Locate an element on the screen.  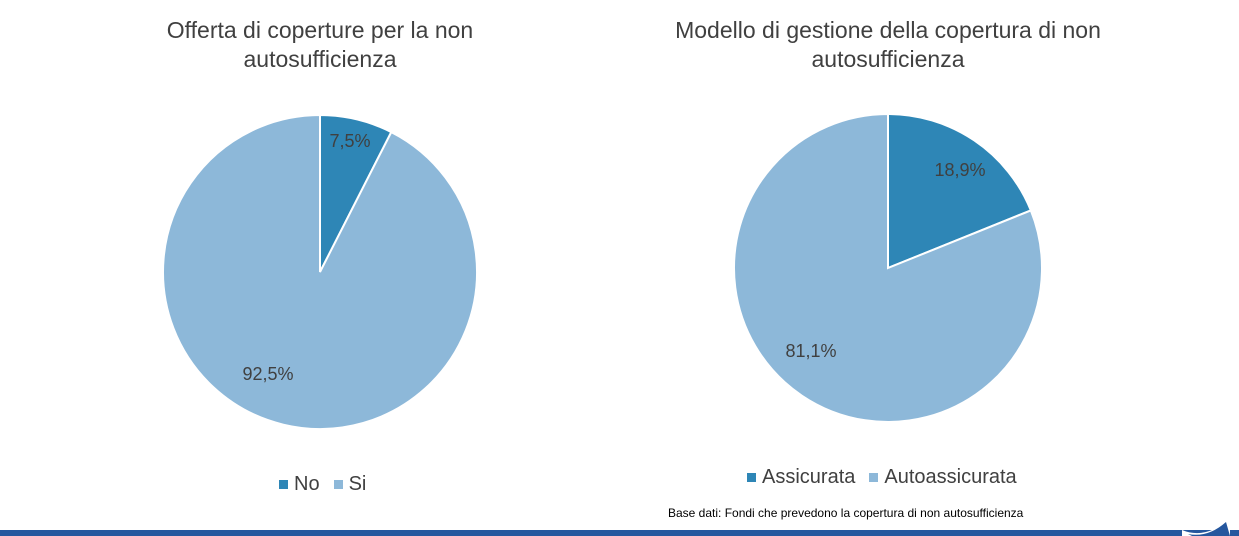
legend-item-autoassicurata: Autoassicurata is located at coordinates (943, 477).